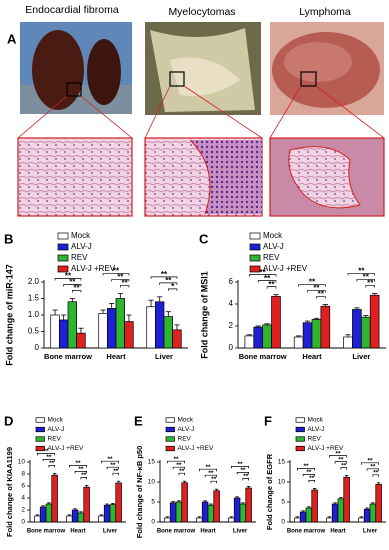  What do you see at coordinates (269, 491) in the screenshot?
I see `y-axis-label: Fold change of EGFR` at bounding box center [269, 491].